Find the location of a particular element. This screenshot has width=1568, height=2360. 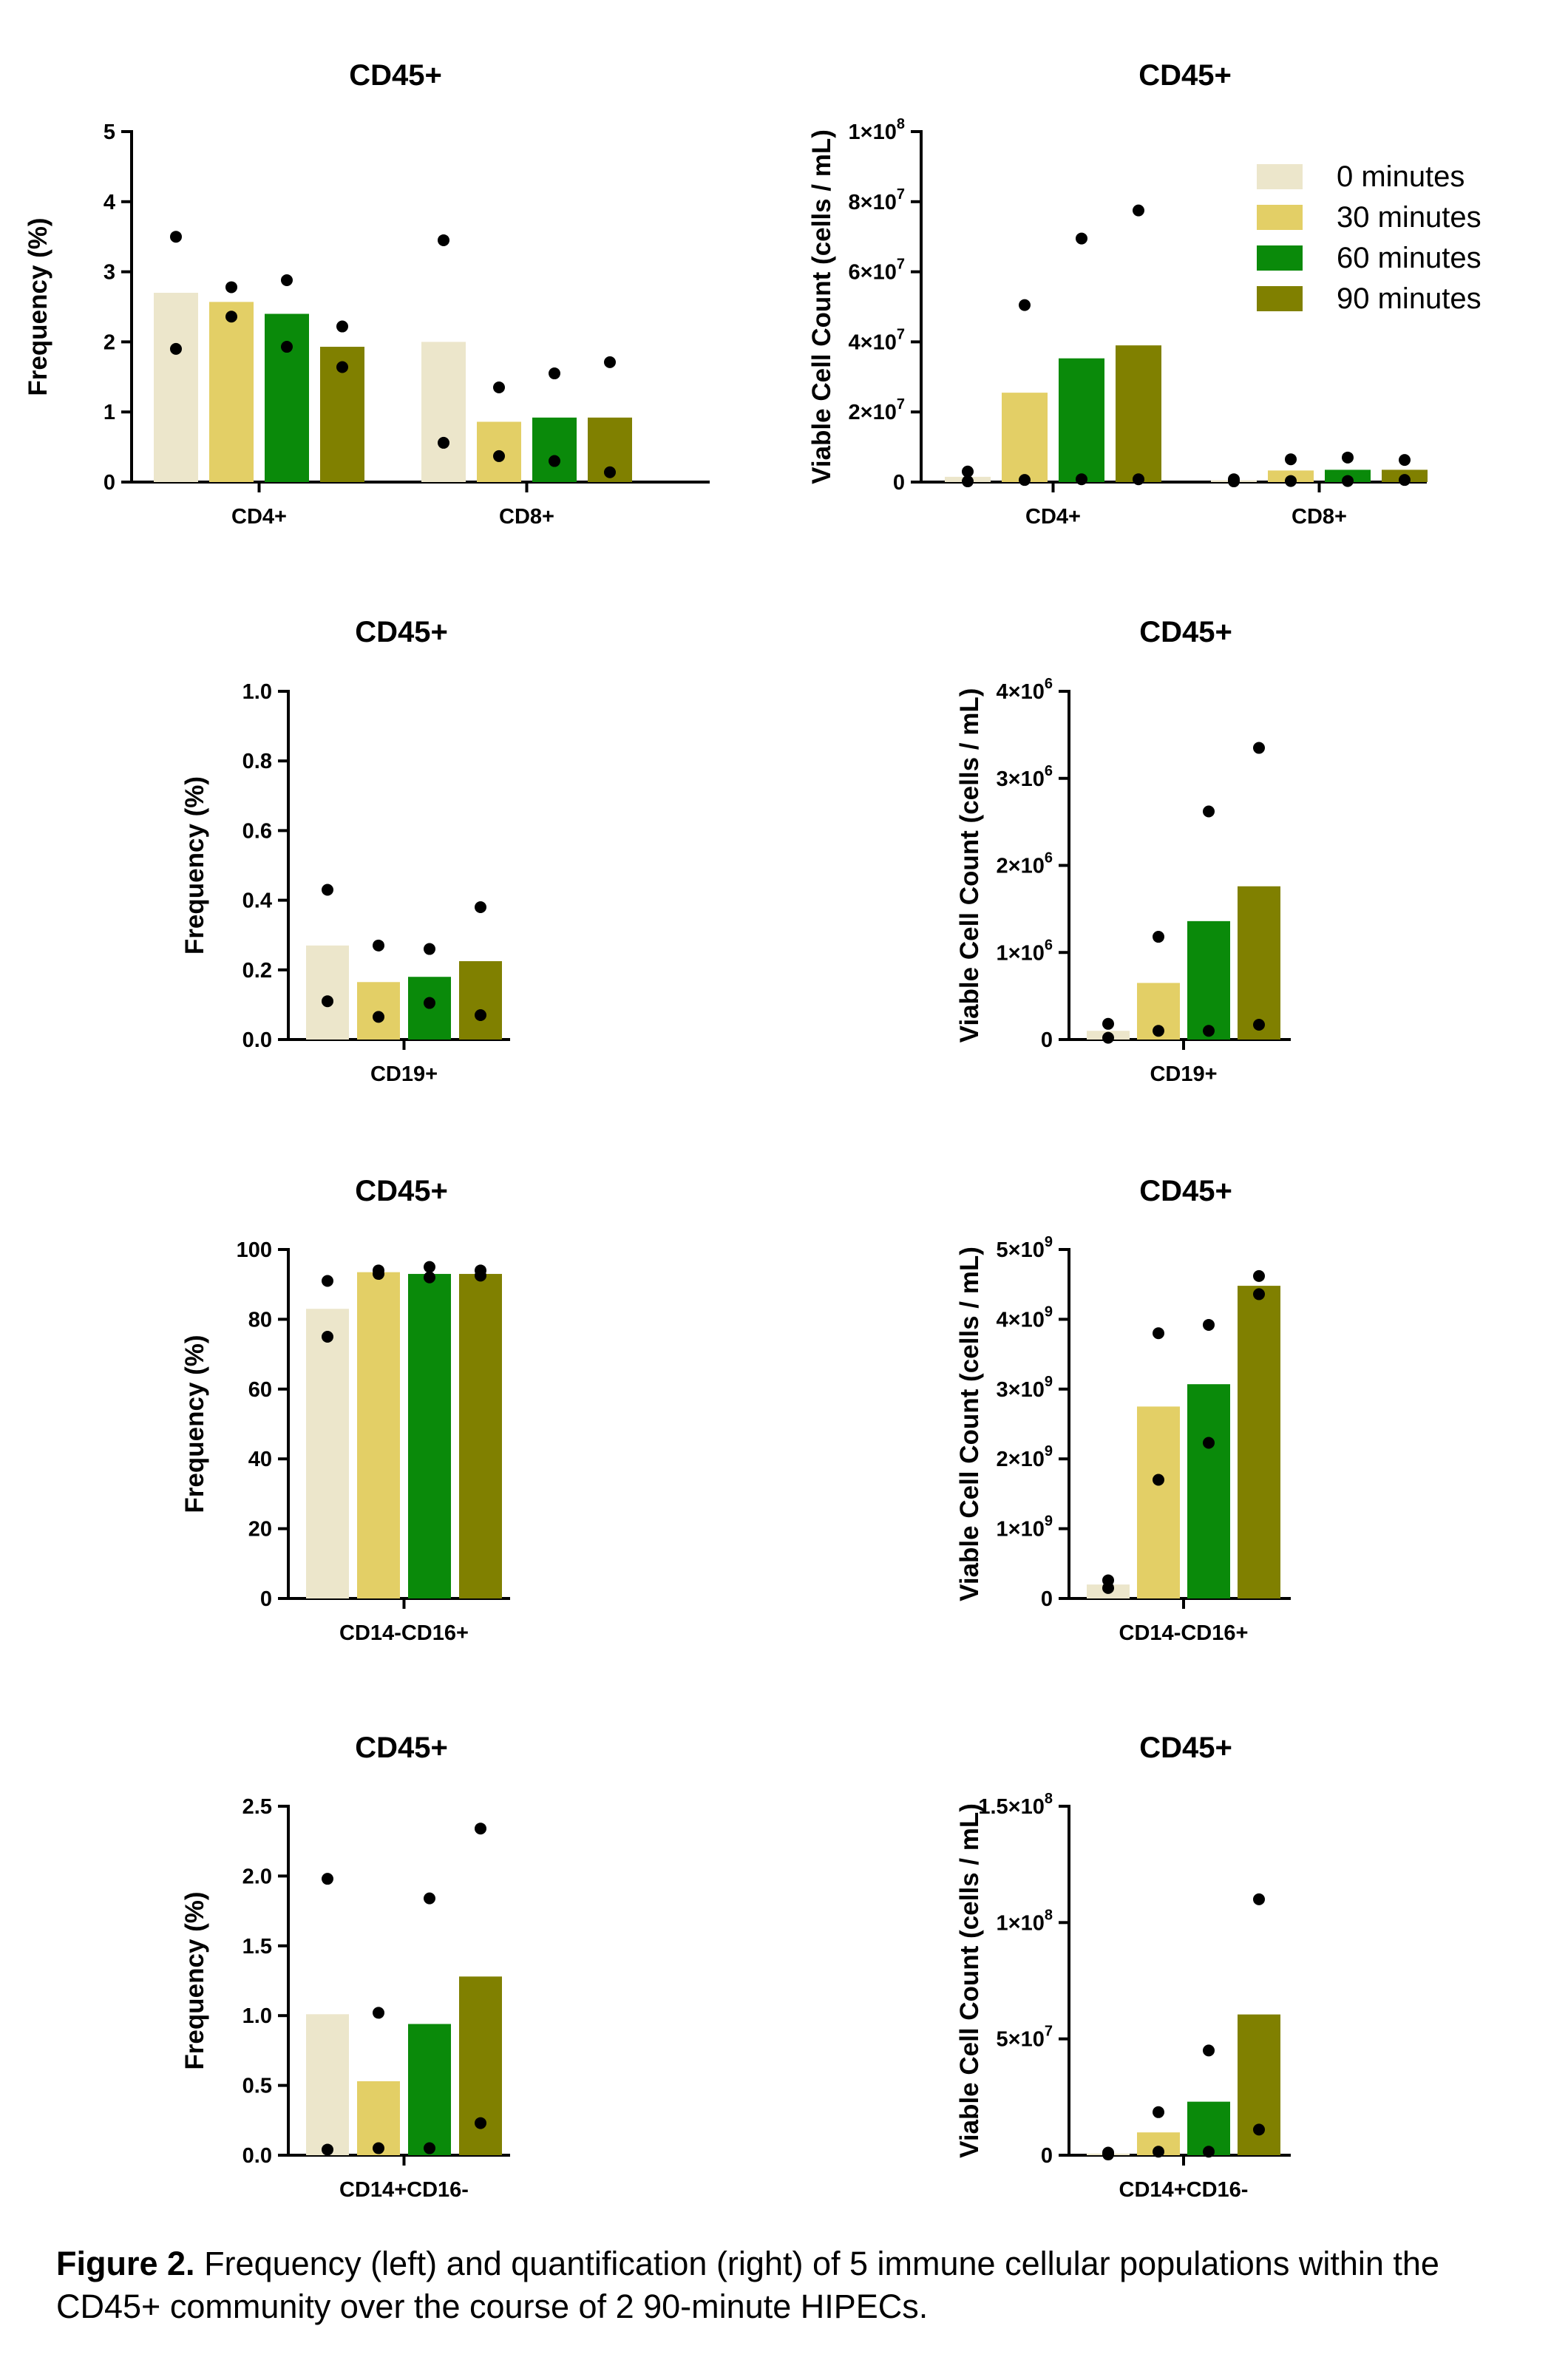

y-tick-label: 1.0 is located at coordinates (257, 2016).